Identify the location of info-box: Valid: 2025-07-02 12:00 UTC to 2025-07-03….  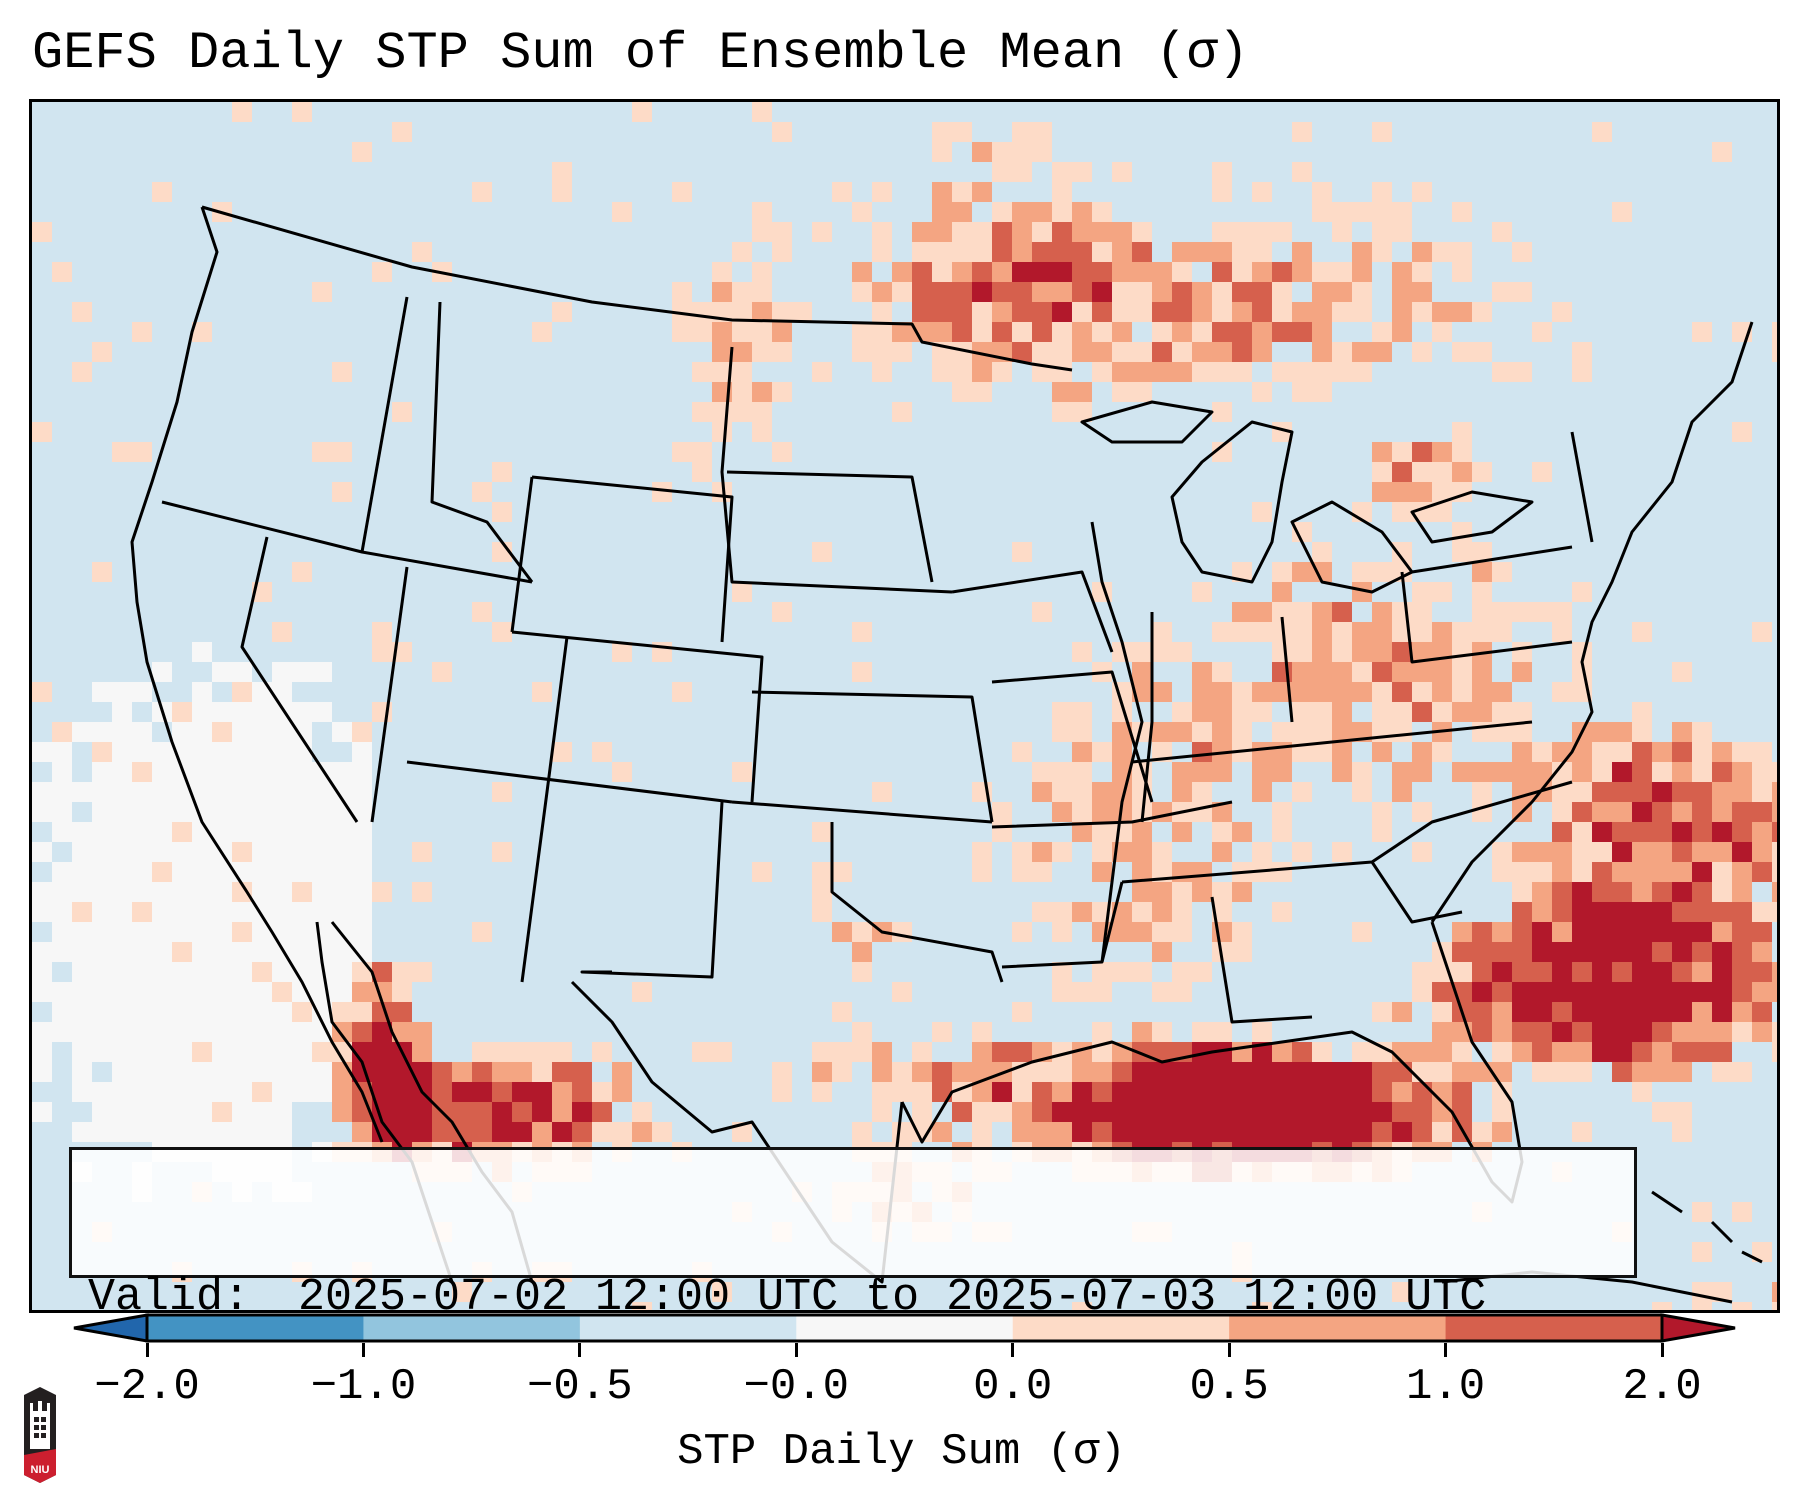
(853, 1228).